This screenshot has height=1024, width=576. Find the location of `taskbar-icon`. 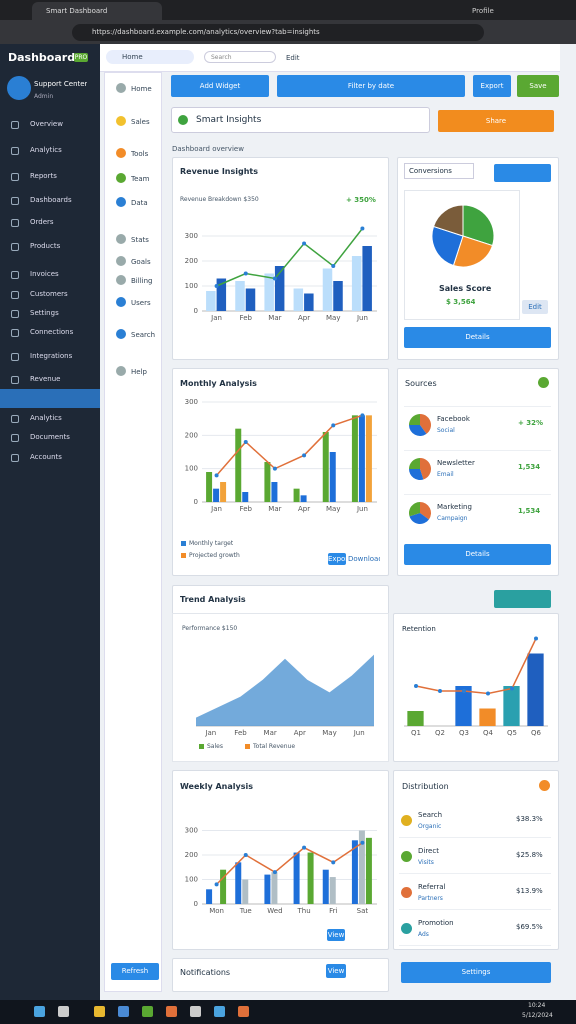

taskbar-icon is located at coordinates (63, 1011).